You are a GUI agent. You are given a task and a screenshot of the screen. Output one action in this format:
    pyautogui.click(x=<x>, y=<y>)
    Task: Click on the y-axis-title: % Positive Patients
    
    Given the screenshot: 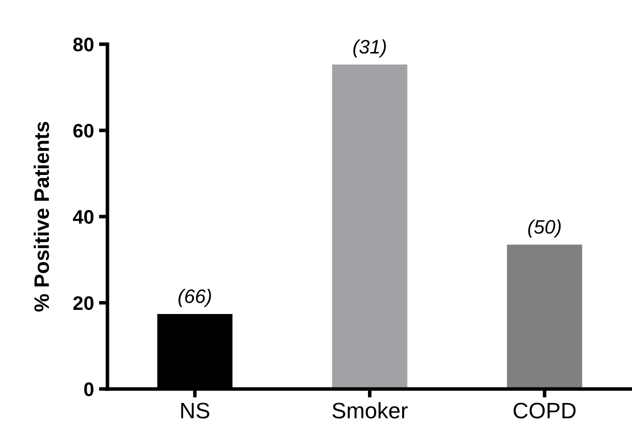 What is the action you would take?
    pyautogui.click(x=42, y=217)
    